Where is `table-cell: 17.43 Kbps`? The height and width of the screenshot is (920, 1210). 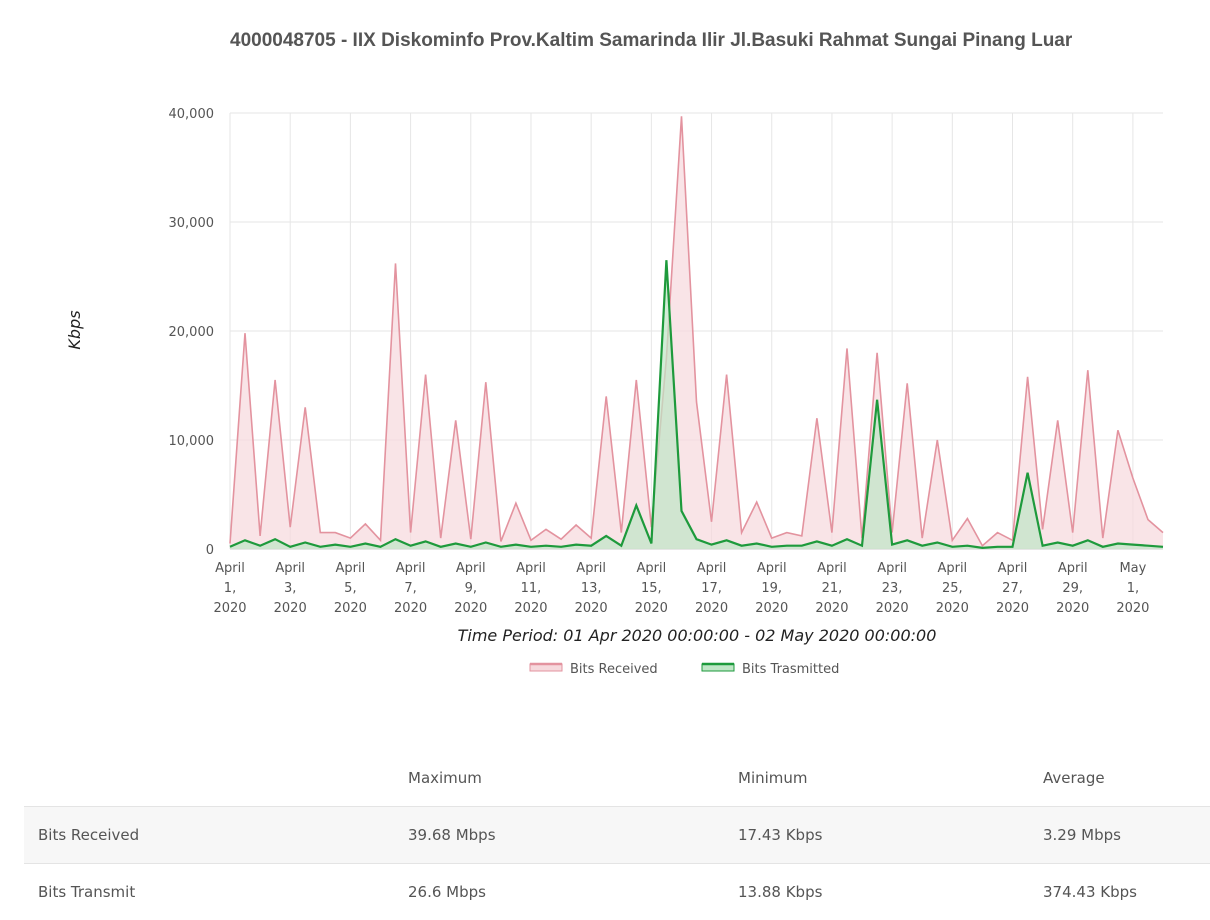 table-cell: 17.43 Kbps is located at coordinates (890, 835).